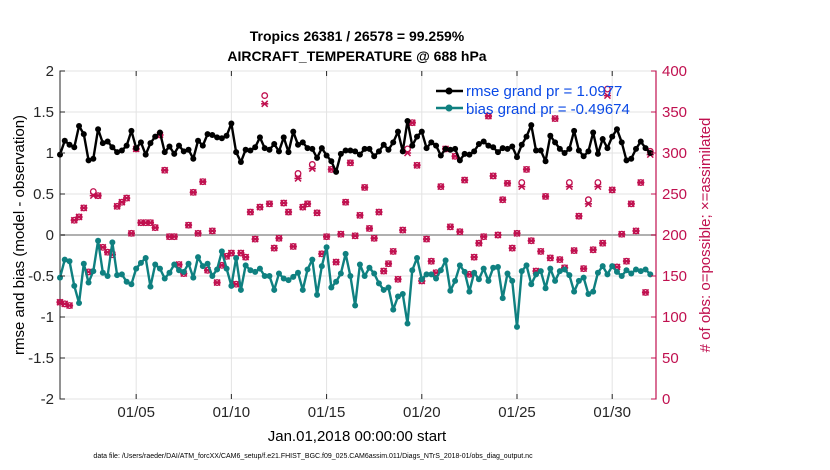  I want to click on y-right-tick-label-7: 350, so click(674, 112).